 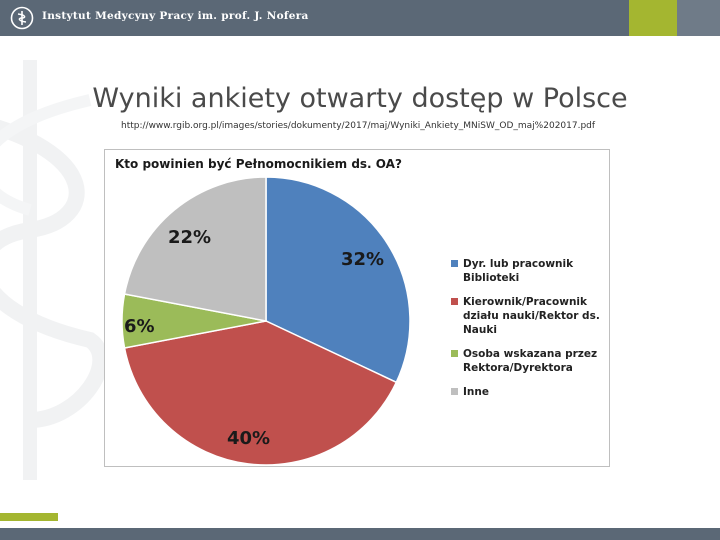 I want to click on chart-title: Kto powinien być Pełnomocnikiem ds. OA?, so click(x=258, y=164).